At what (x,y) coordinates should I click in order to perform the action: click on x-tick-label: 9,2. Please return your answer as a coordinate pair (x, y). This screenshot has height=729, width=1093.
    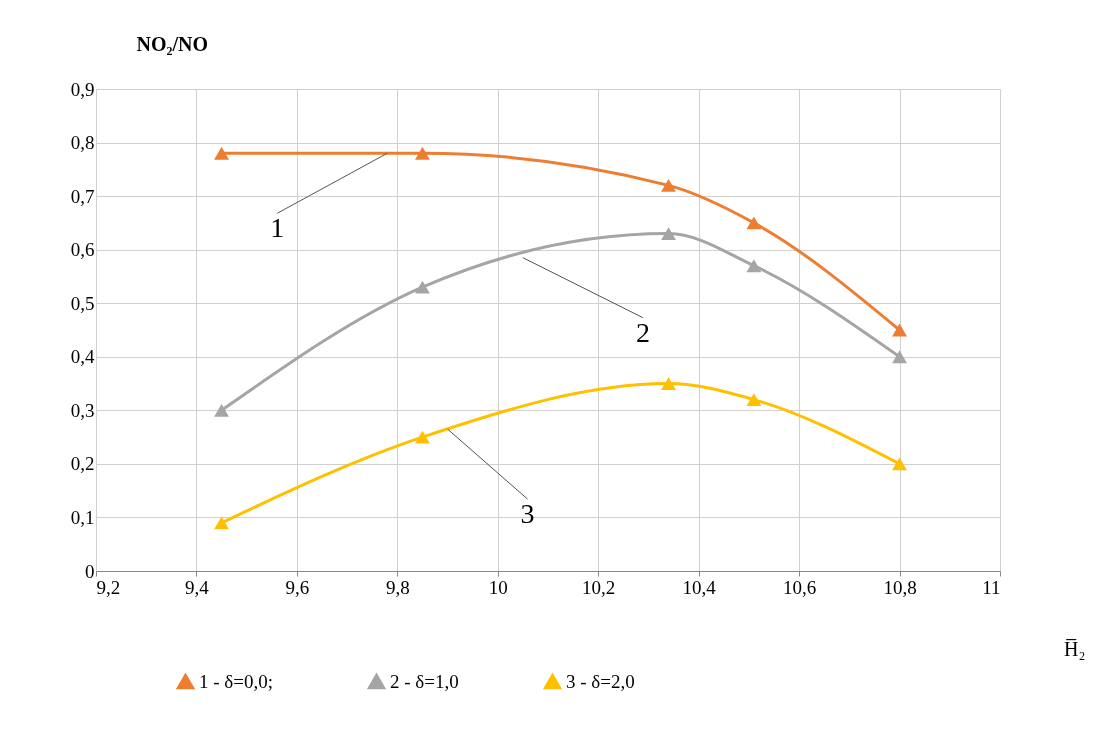
    Looking at the image, I should click on (108, 587).